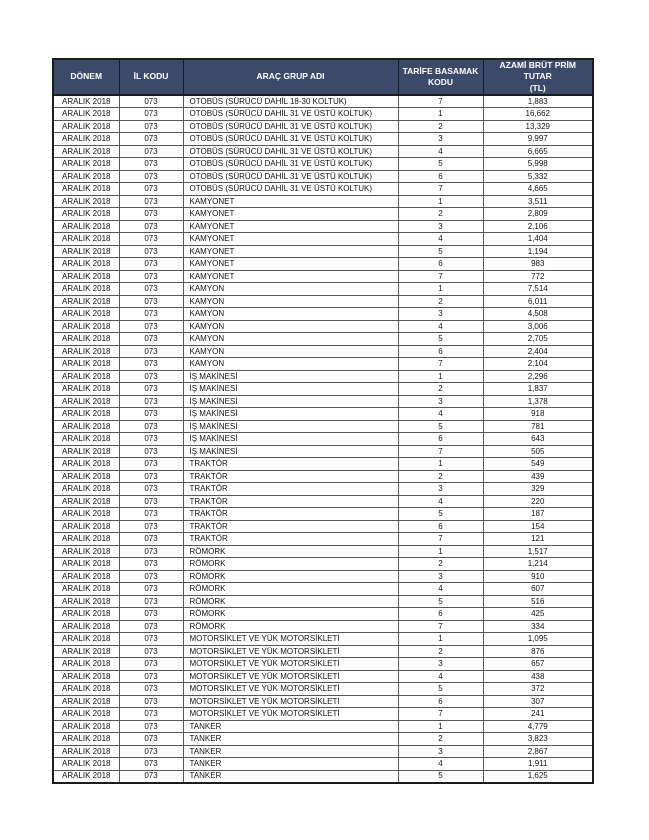  I want to click on table-row: ARALIK 2018 073 TRAKTÖR 5 187, so click(323, 514).